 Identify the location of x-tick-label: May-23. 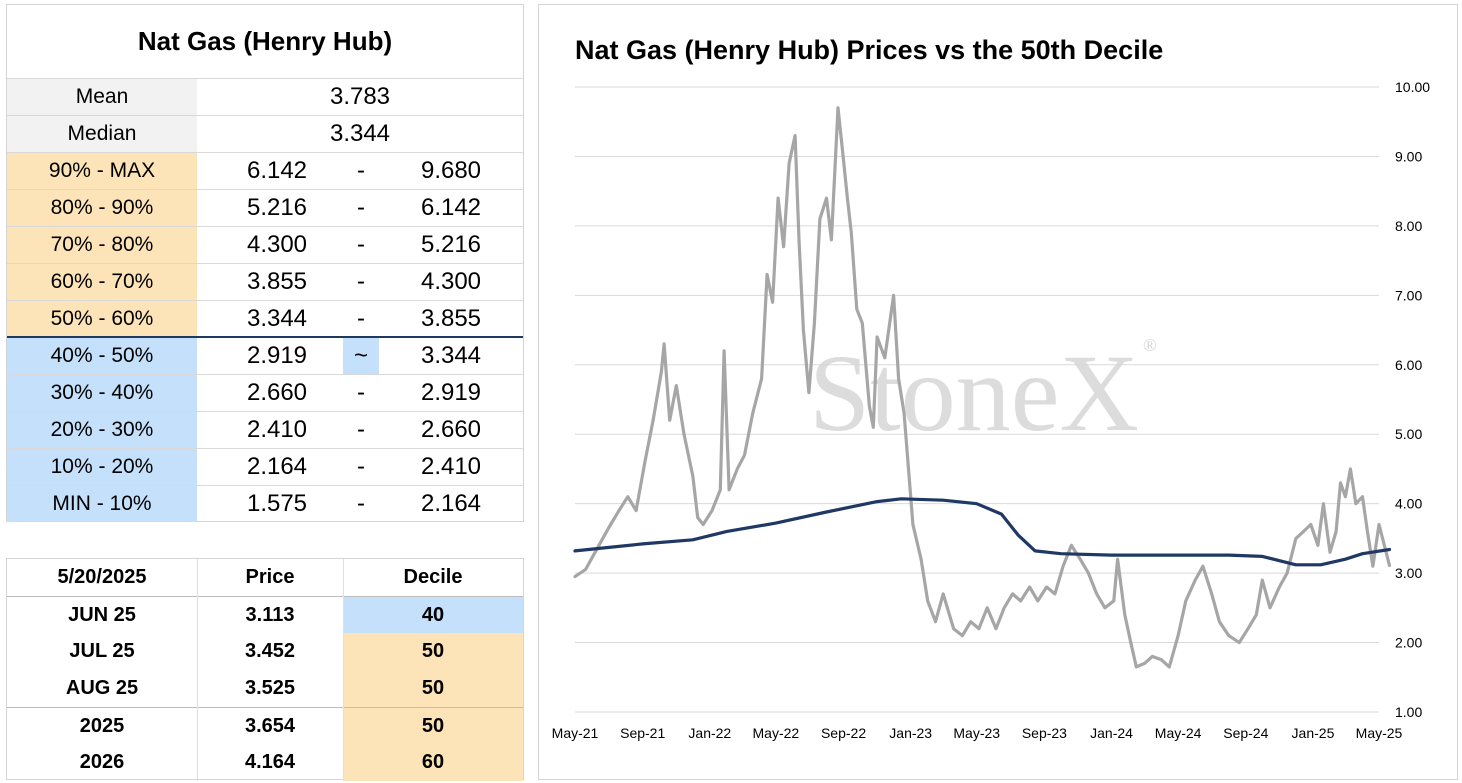
(976, 733).